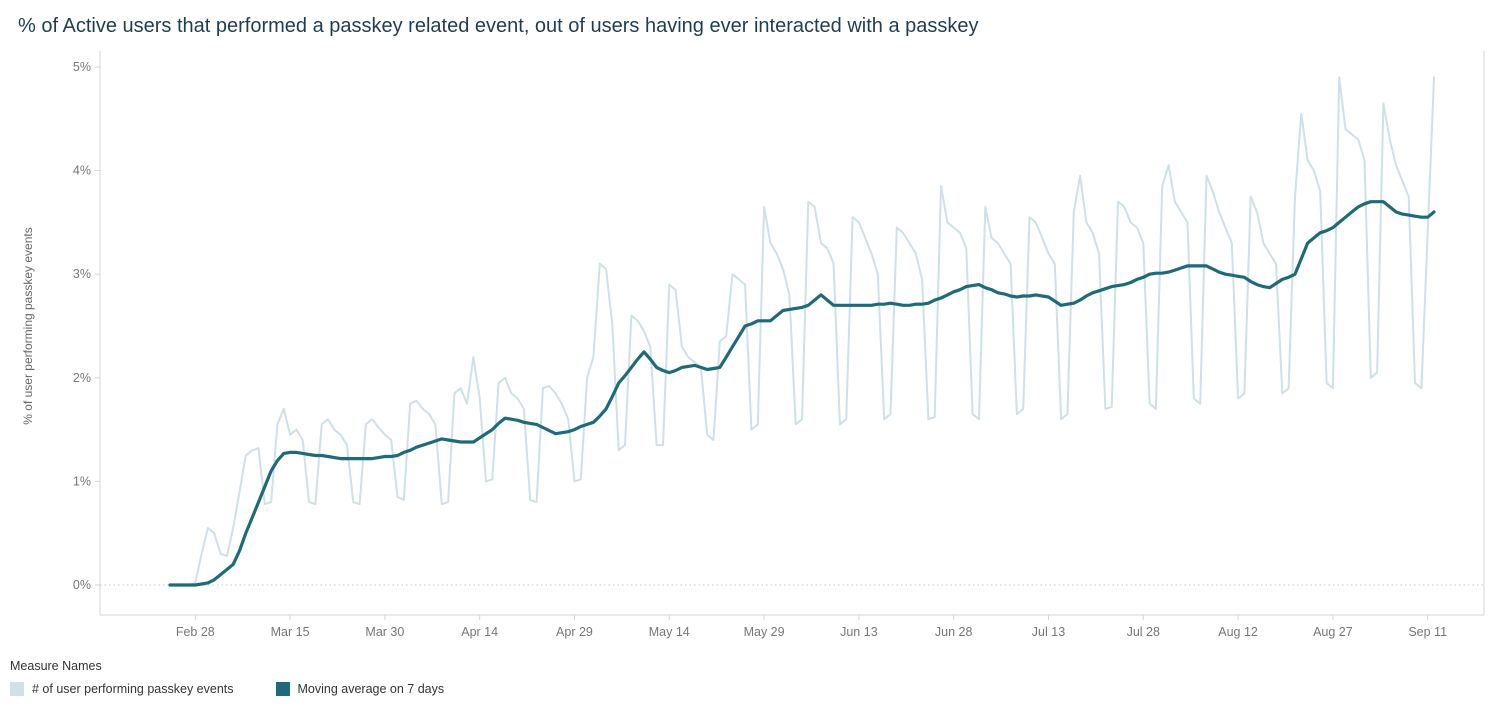 The height and width of the screenshot is (721, 1500). I want to click on x-axis-tick-label: Sep 11, so click(1427, 632).